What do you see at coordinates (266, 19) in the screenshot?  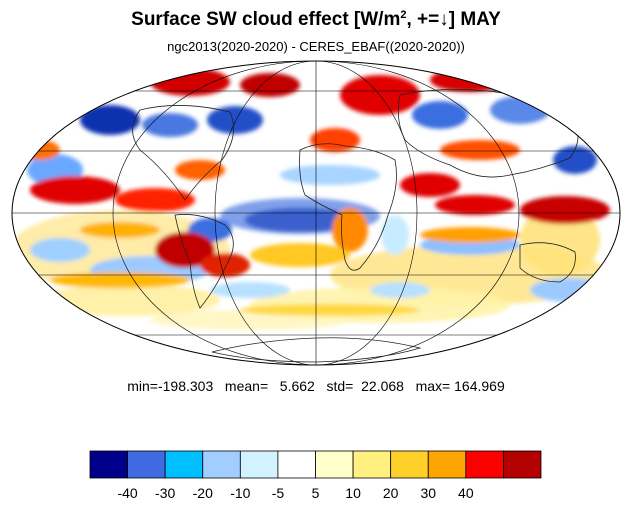 I see `plot-title-main: Surface SW cloud effect [W/m` at bounding box center [266, 19].